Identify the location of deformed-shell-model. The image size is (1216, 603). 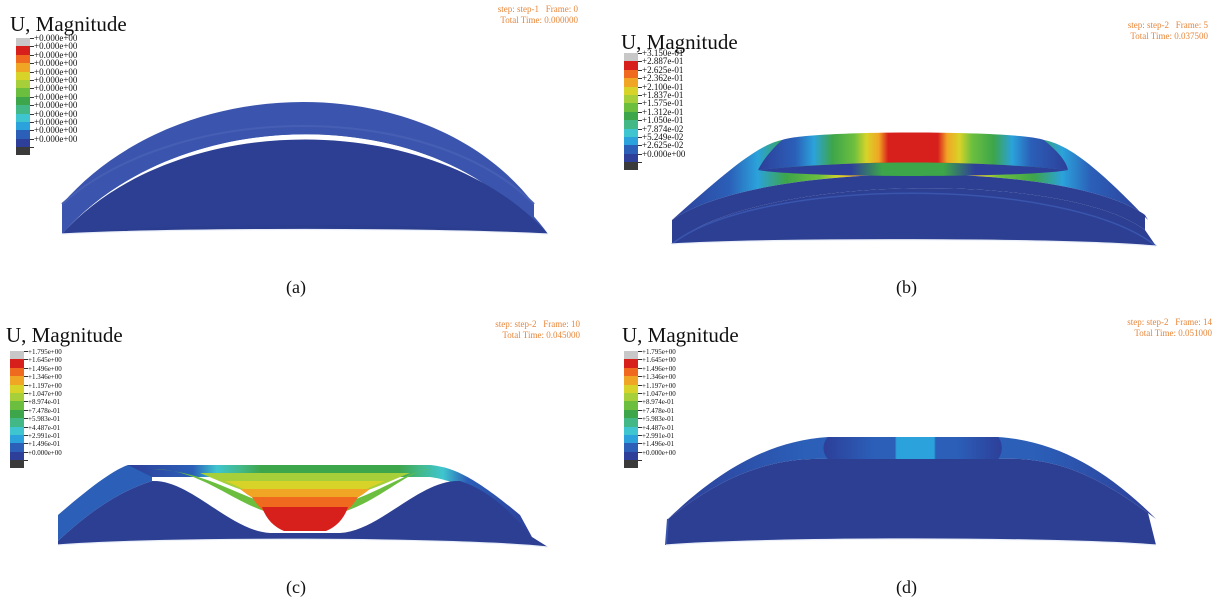
(911, 491).